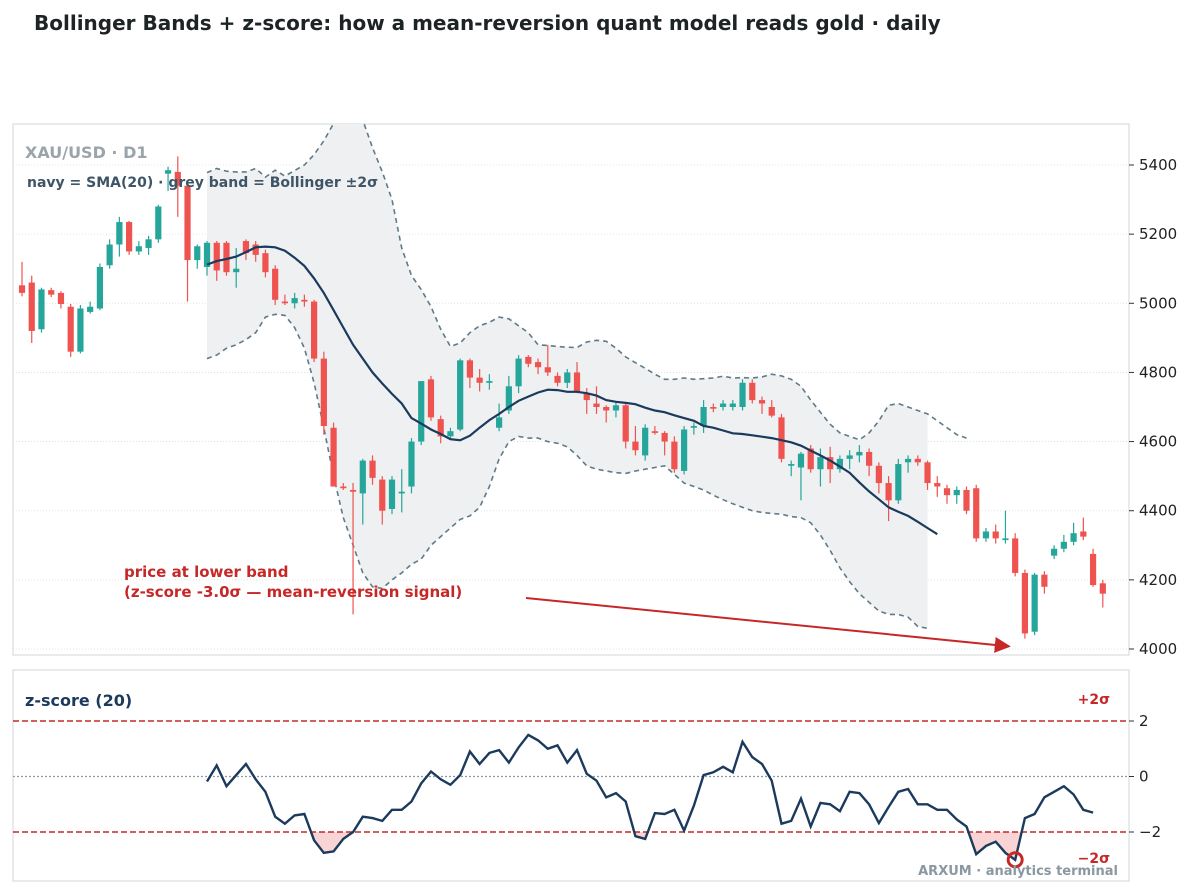 The width and height of the screenshot is (1193, 894). I want to click on zscore-line, so click(649, 797).